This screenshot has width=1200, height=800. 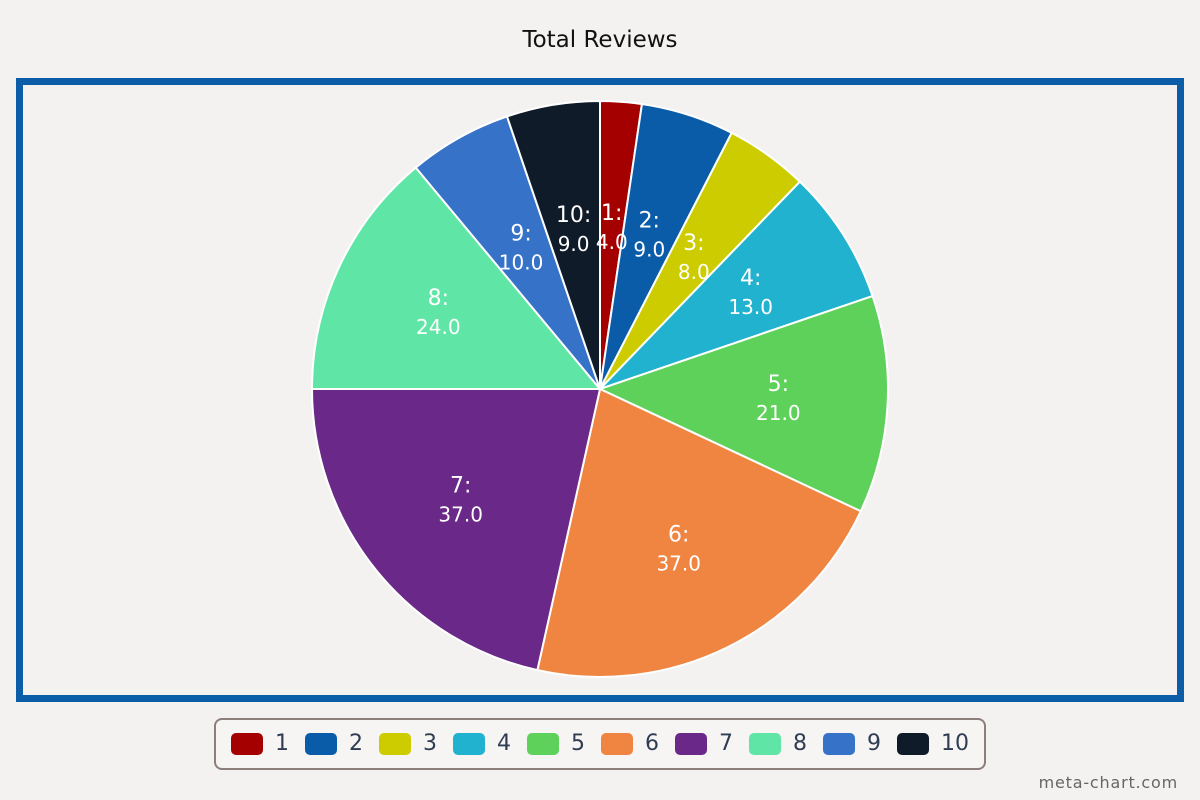 I want to click on legend-item-5: 5, so click(x=556, y=744).